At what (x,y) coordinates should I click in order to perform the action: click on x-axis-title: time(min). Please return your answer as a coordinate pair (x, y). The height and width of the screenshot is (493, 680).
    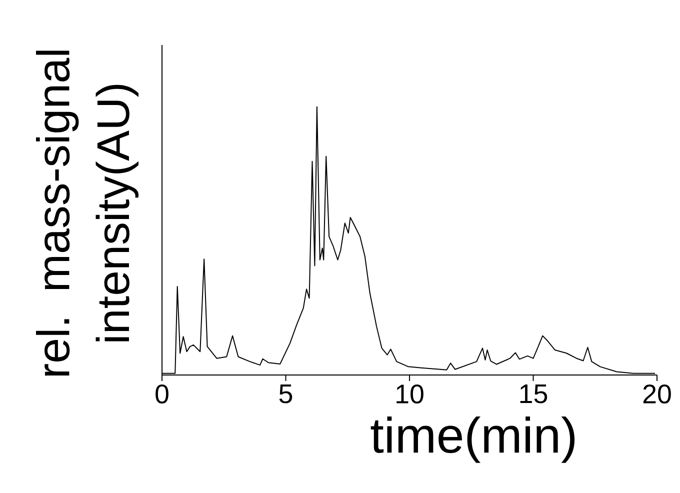
    Looking at the image, I should click on (472, 439).